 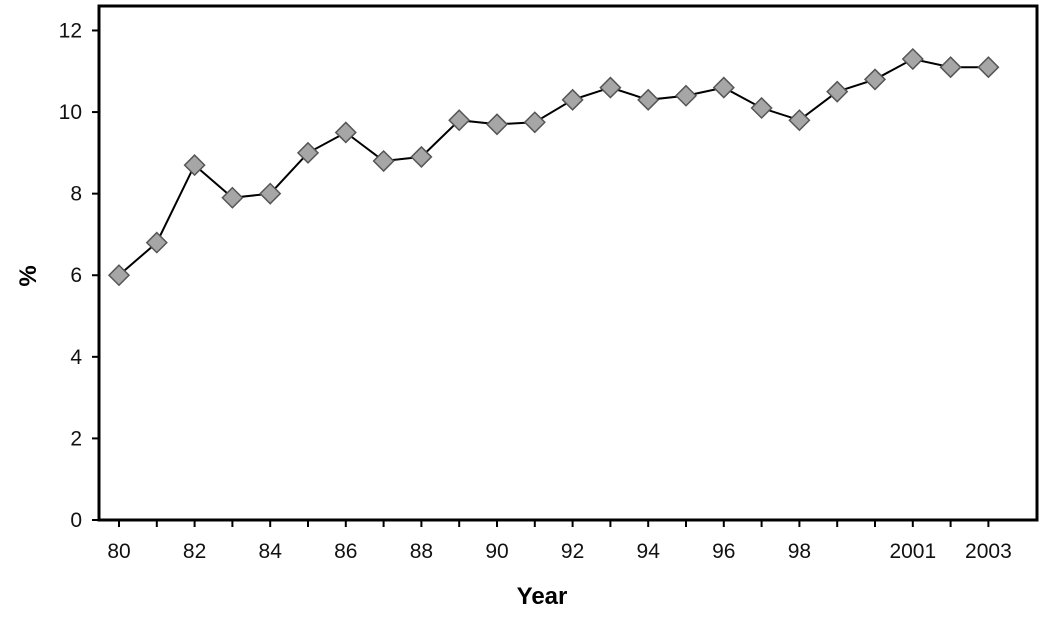 What do you see at coordinates (232, 197) in the screenshot?
I see `data-point-1983` at bounding box center [232, 197].